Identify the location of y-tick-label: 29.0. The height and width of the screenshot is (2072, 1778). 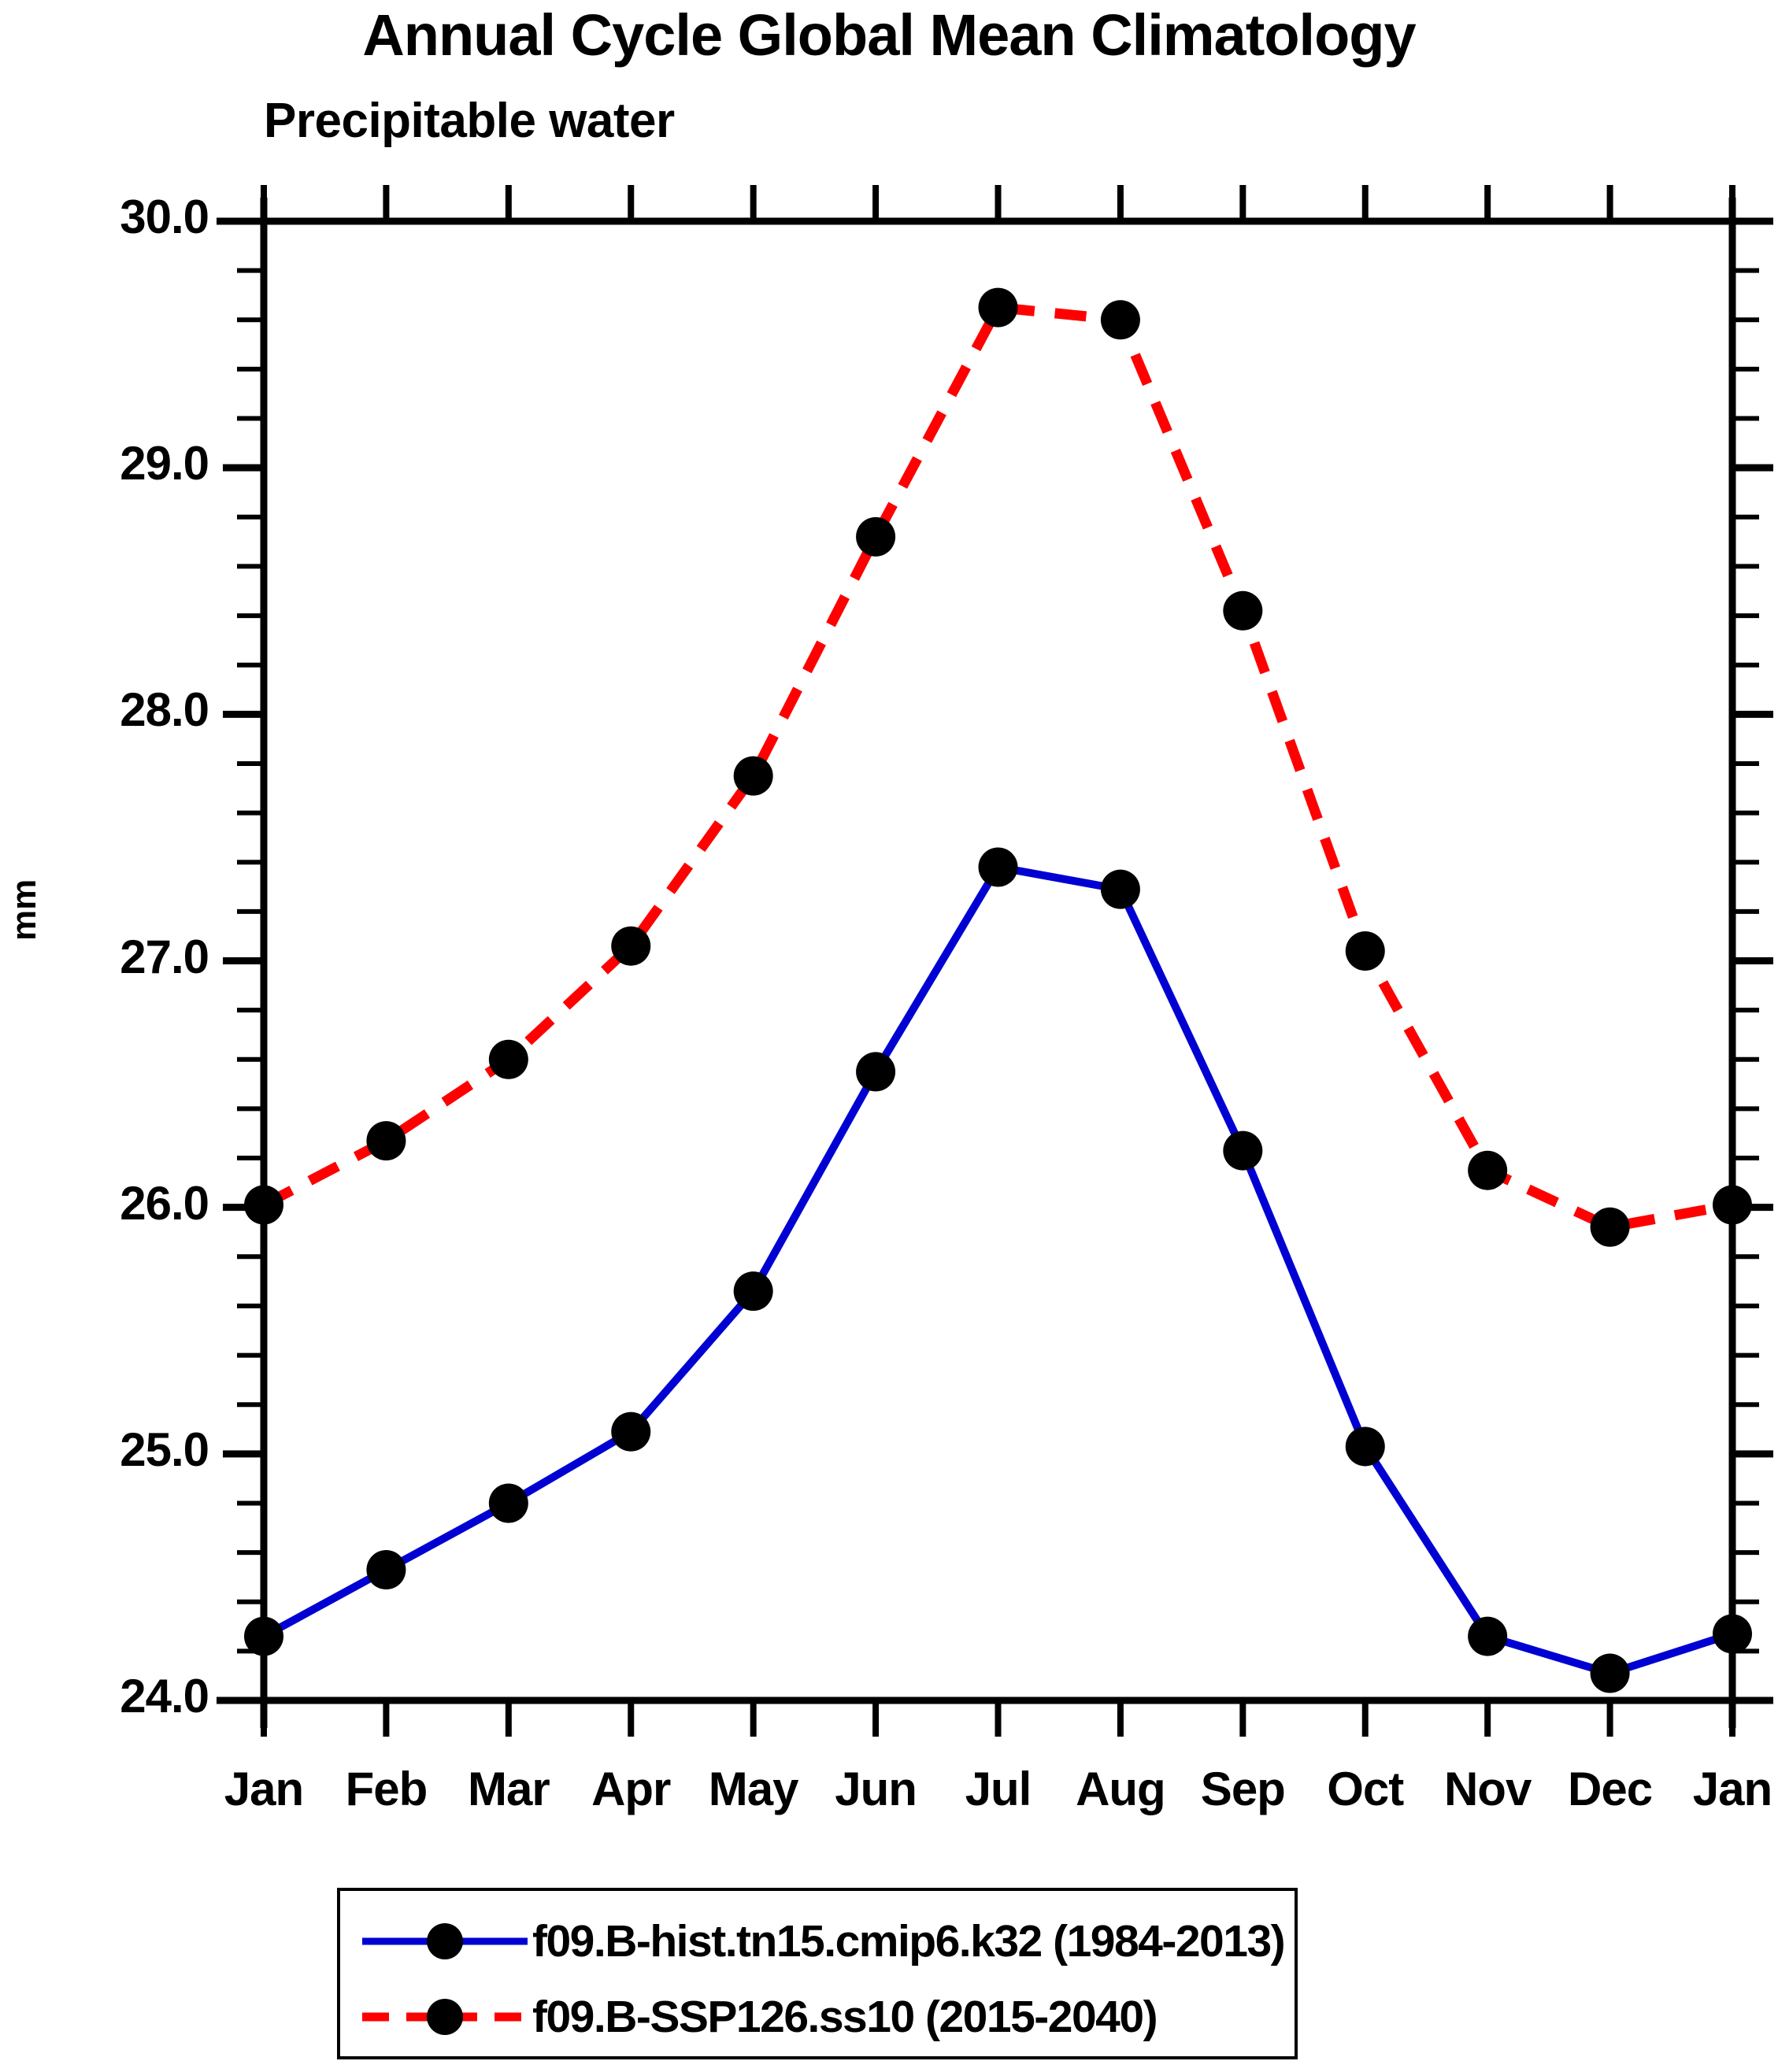
(164, 463).